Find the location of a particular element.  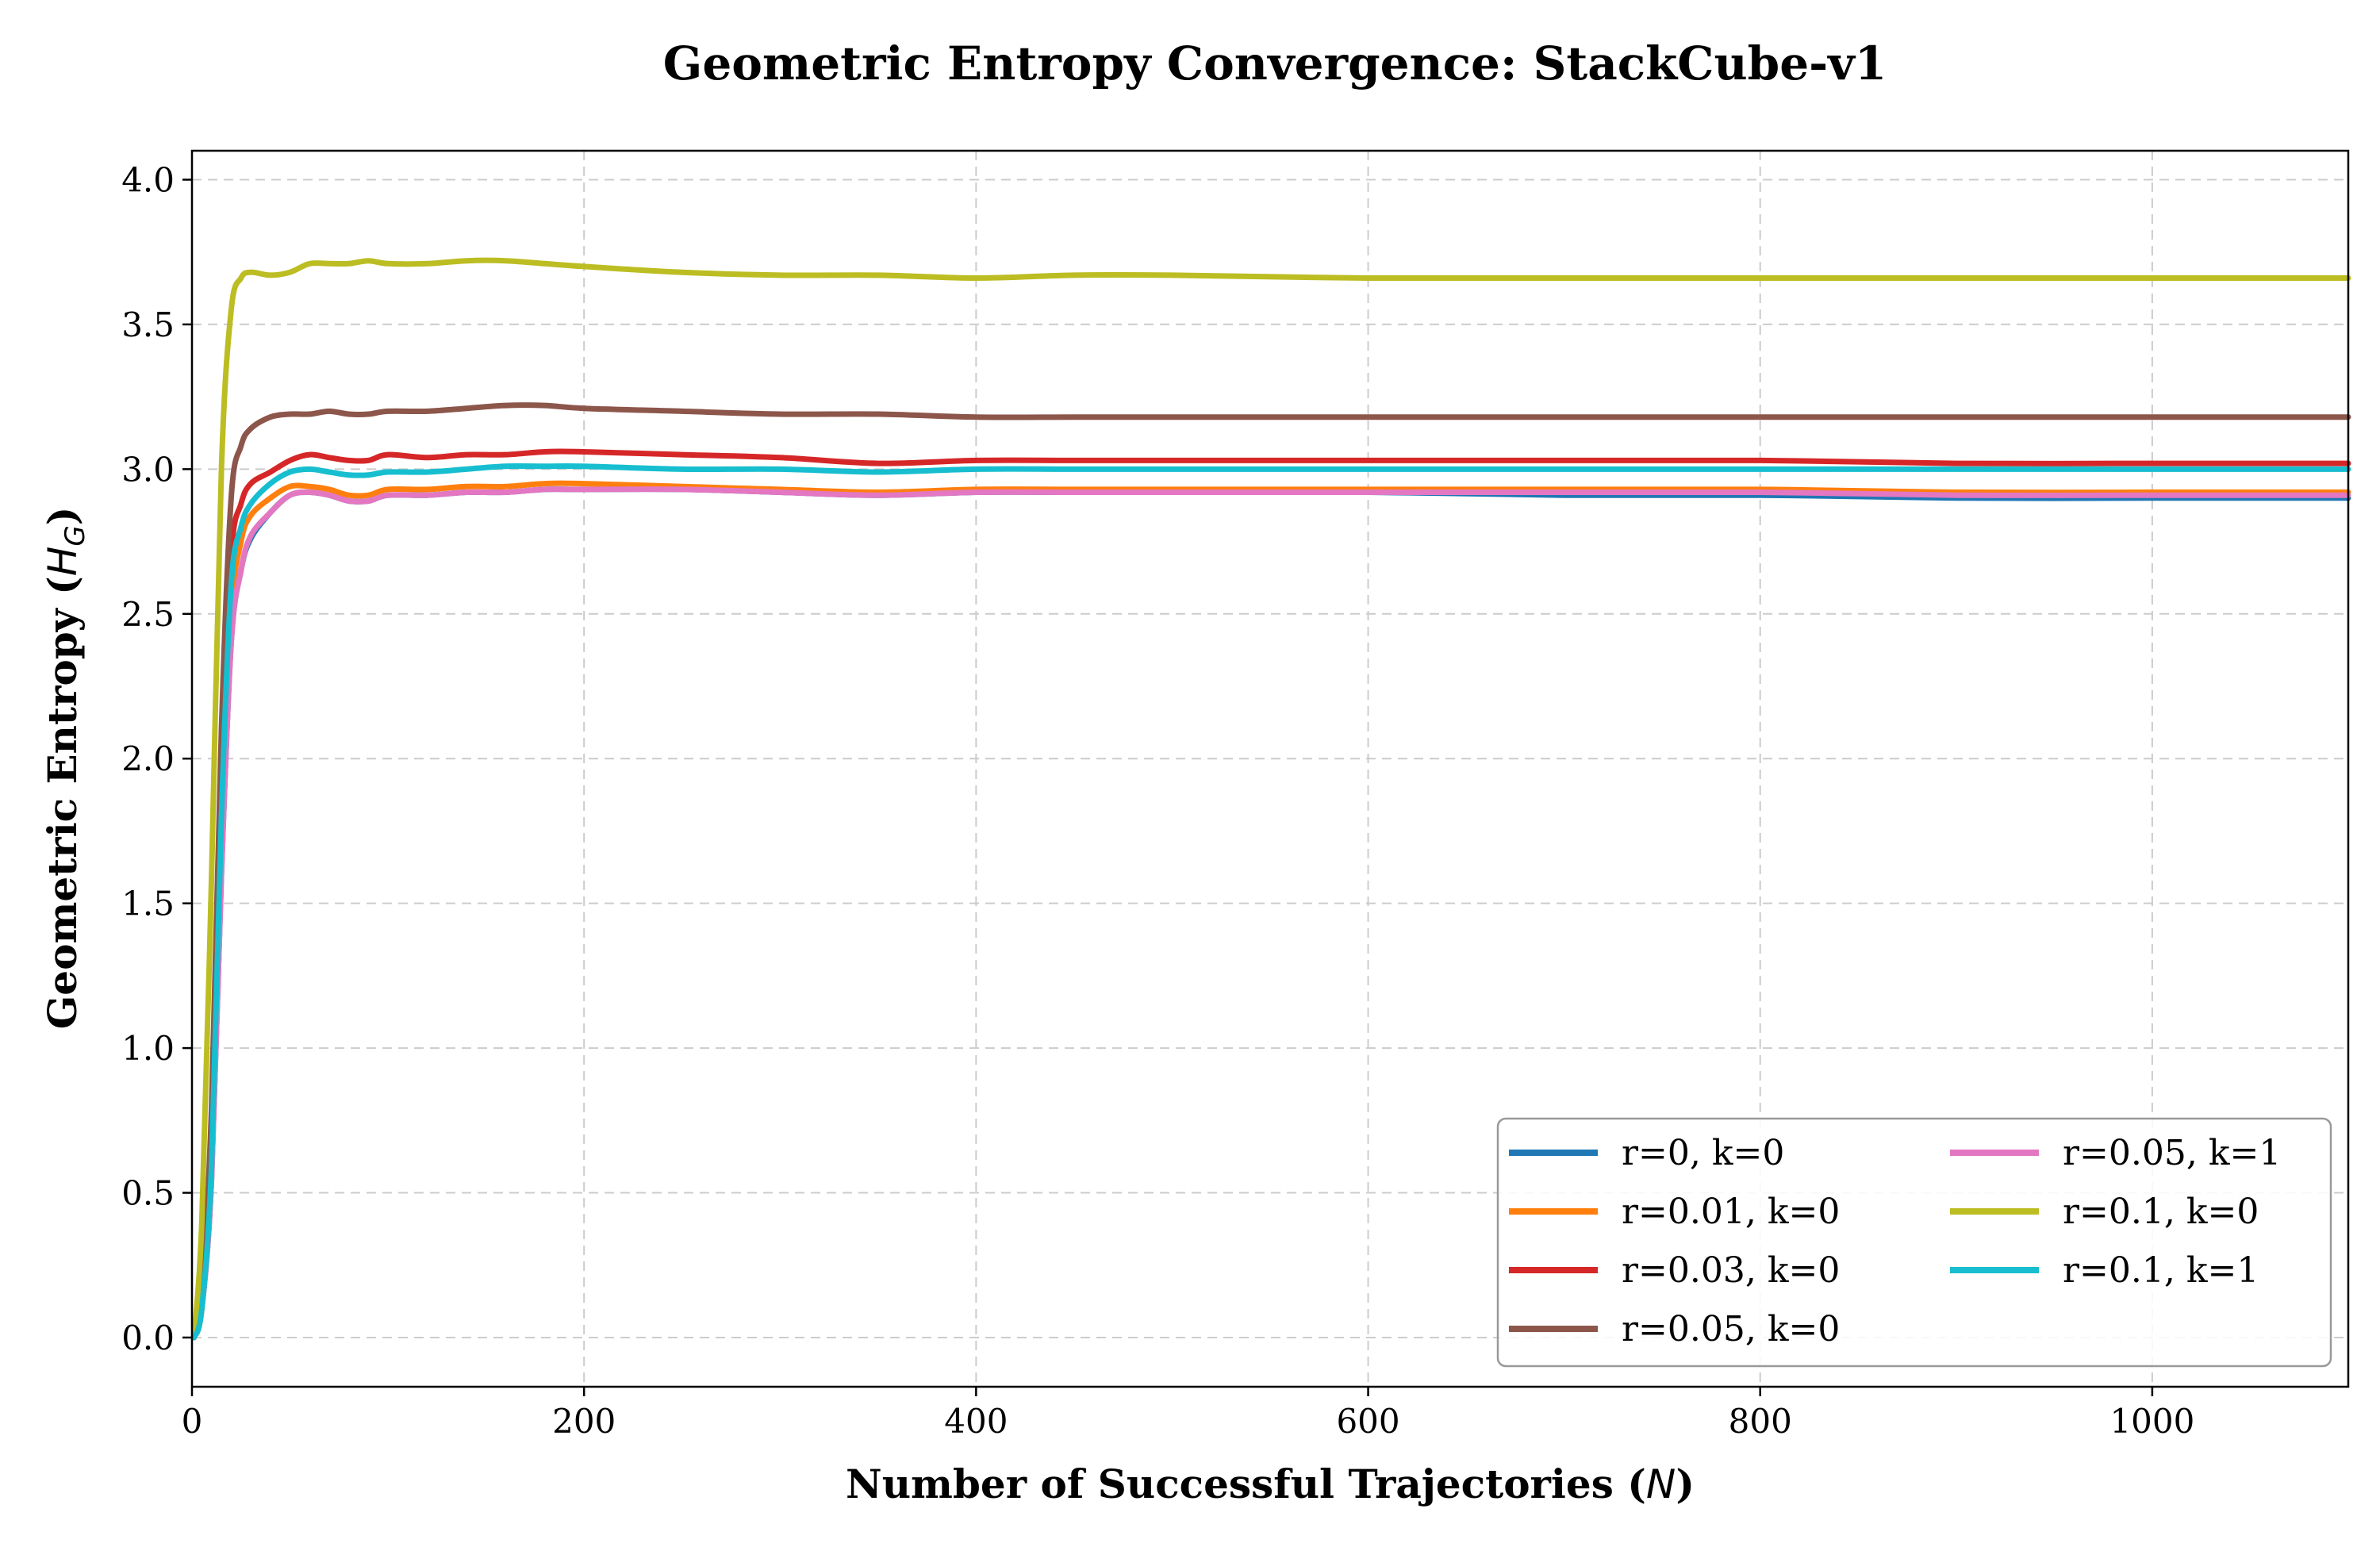

legend-label: r=0.1, k=1 is located at coordinates (2161, 1270).